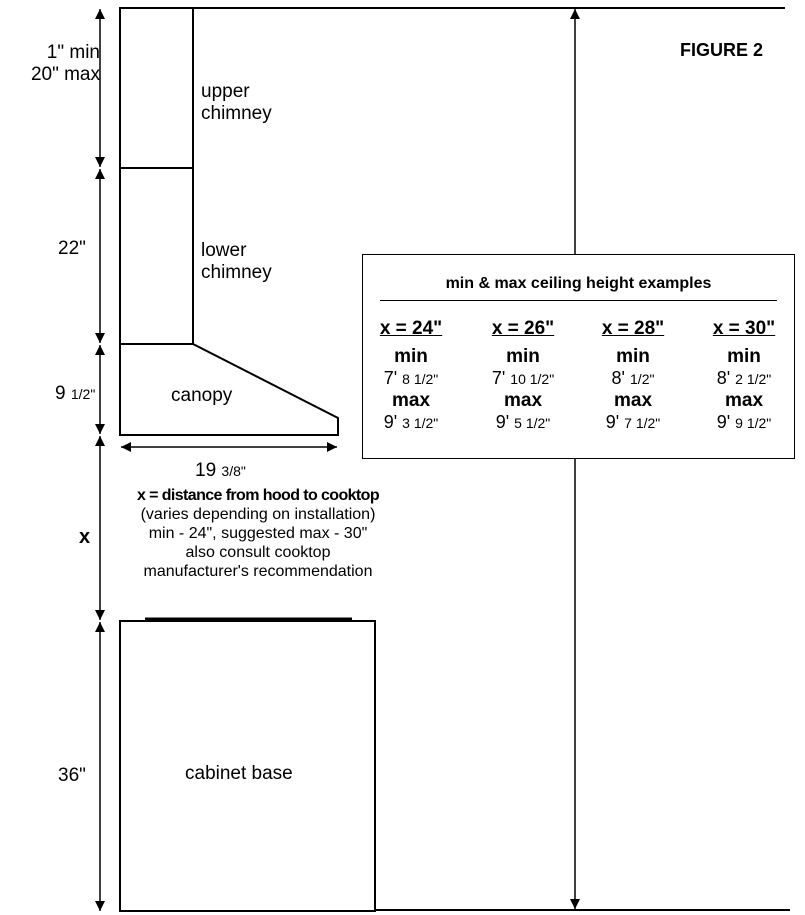 This screenshot has height=915, width=805. What do you see at coordinates (642, 379) in the screenshot?
I see `min-inches: 1/2"` at bounding box center [642, 379].